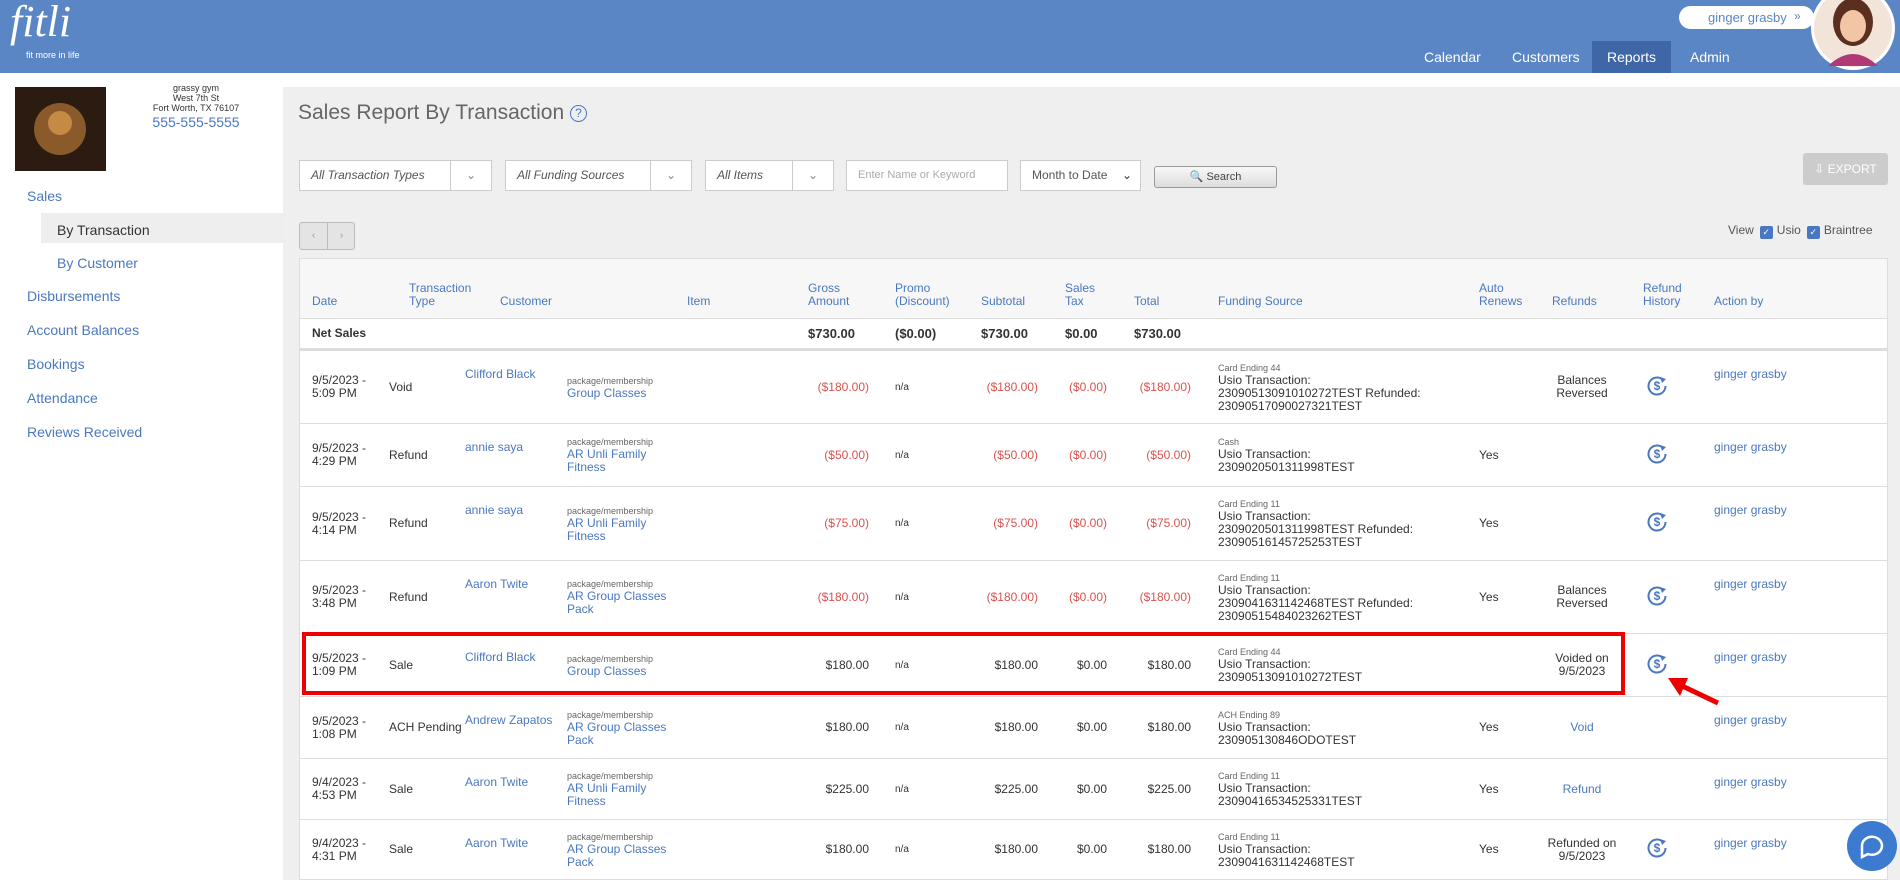 The height and width of the screenshot is (880, 1900). Describe the element at coordinates (1546, 57) in the screenshot. I see `nav-item: Customers` at that location.